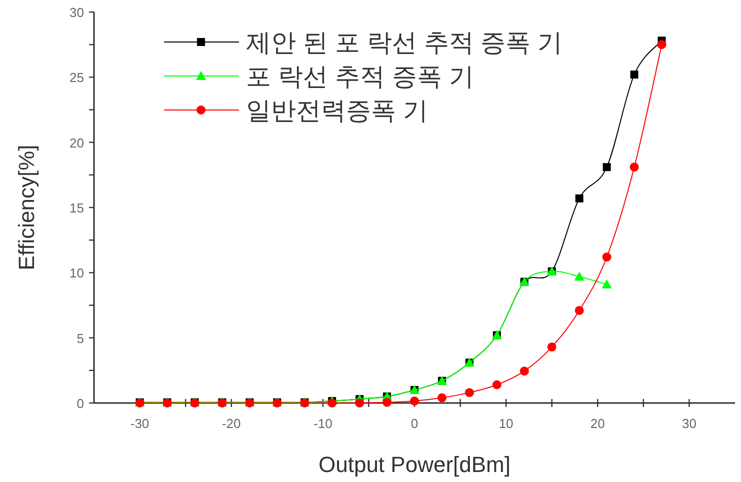  I want to click on x-tick-label: -20, so click(231, 423).